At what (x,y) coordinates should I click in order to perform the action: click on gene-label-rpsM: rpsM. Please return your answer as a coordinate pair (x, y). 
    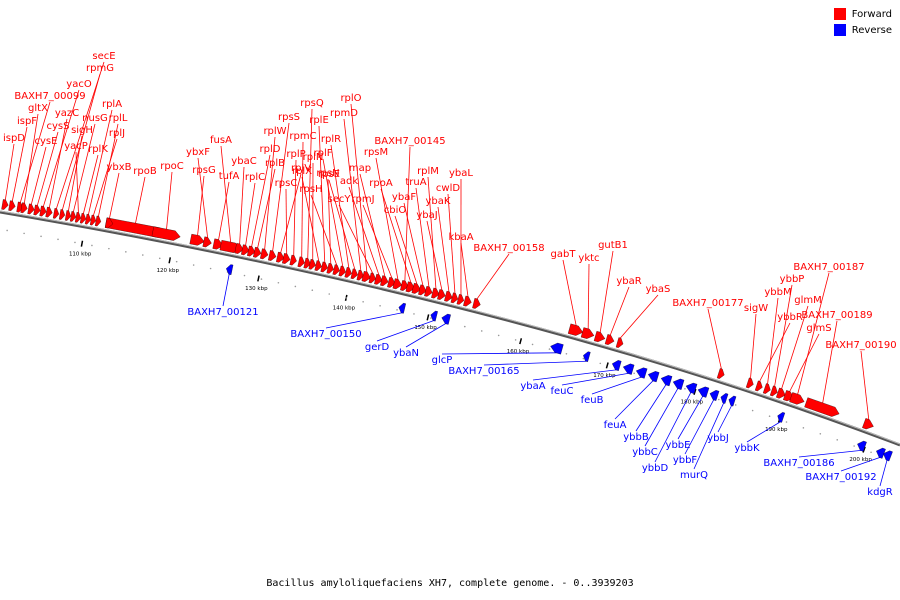
    Looking at the image, I should click on (376, 152).